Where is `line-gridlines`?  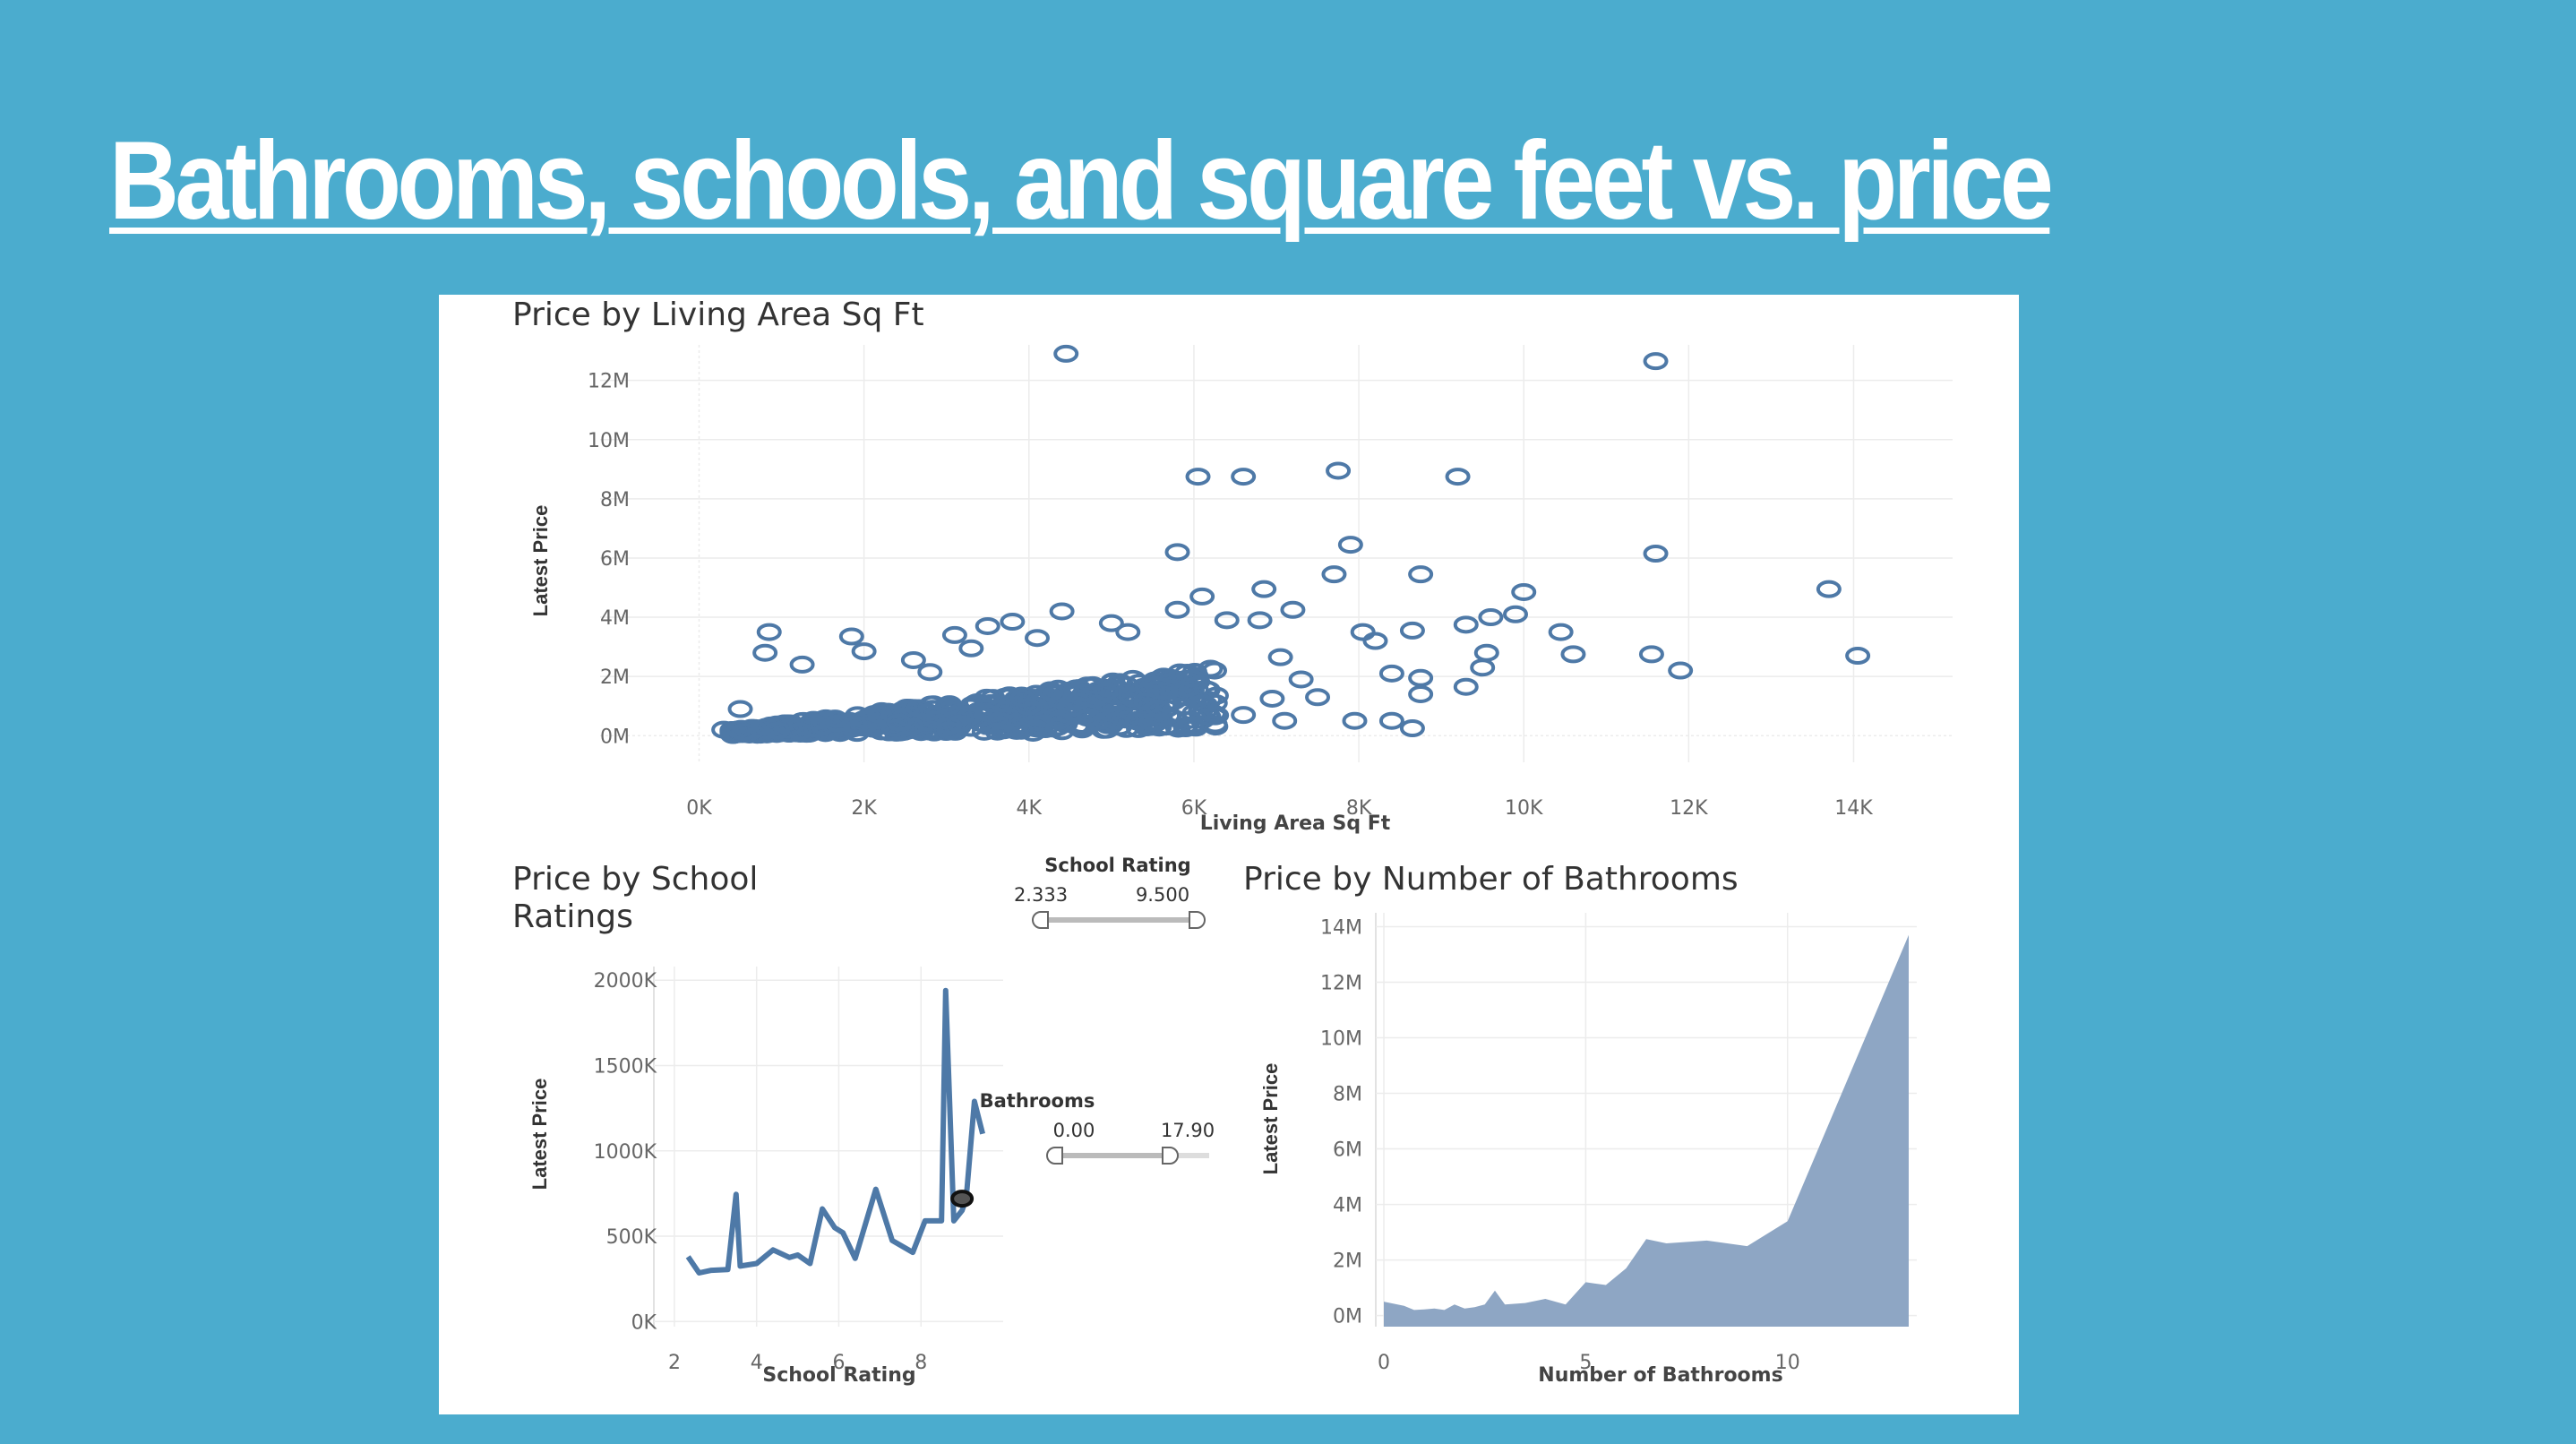 line-gridlines is located at coordinates (828, 1147).